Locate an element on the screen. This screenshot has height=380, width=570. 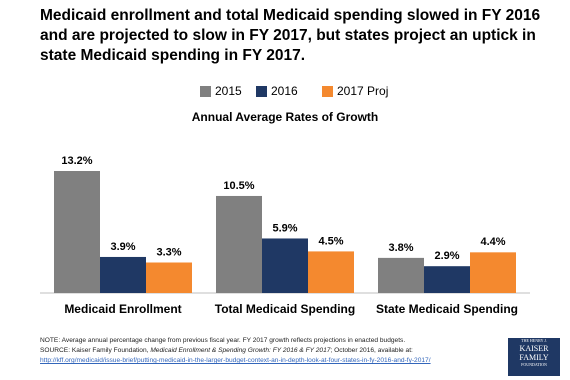
x-tick-label: Total Medicaid Spending is located at coordinates (285, 309).